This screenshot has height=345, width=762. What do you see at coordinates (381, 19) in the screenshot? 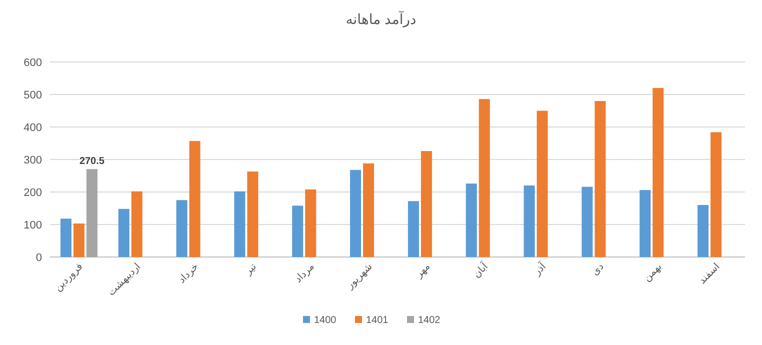
I see `chart-title: درآمد ماهانه` at bounding box center [381, 19].